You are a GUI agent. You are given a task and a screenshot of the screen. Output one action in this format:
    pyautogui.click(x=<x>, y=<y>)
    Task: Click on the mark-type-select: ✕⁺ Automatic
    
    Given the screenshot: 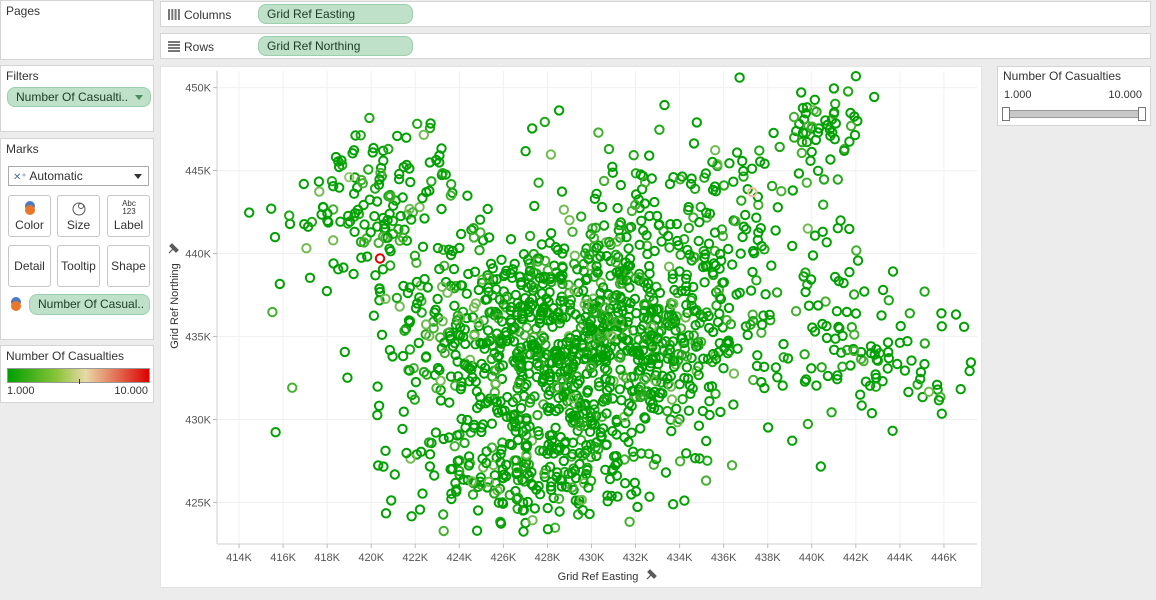 What is the action you would take?
    pyautogui.click(x=78, y=176)
    